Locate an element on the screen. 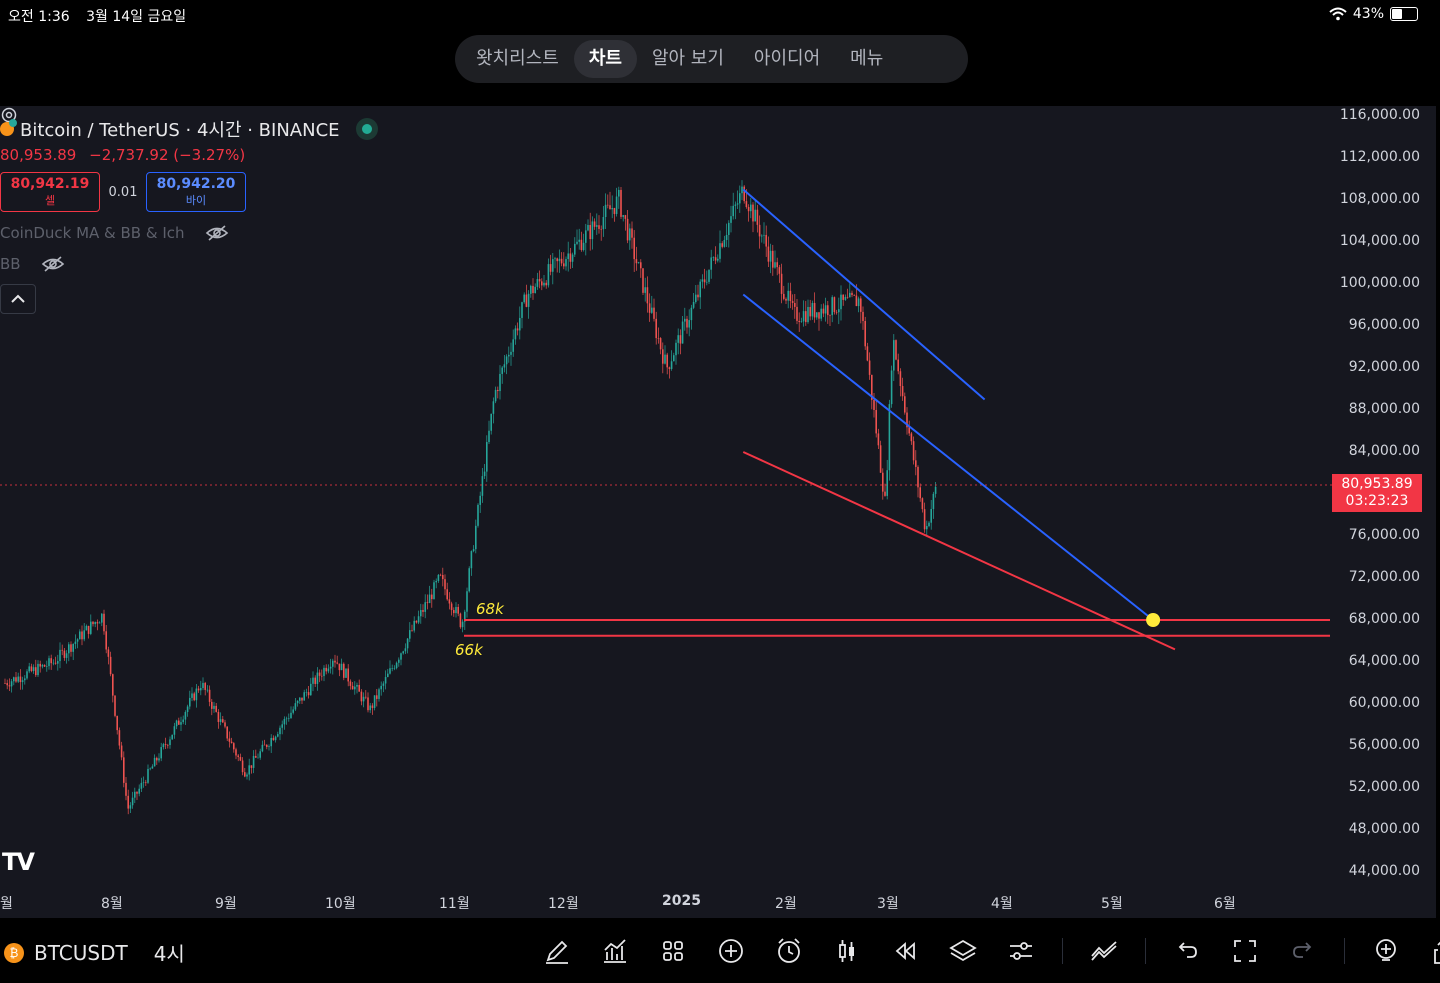 This screenshot has width=1440, height=983. timeframe-selector: 4시 is located at coordinates (169, 954).